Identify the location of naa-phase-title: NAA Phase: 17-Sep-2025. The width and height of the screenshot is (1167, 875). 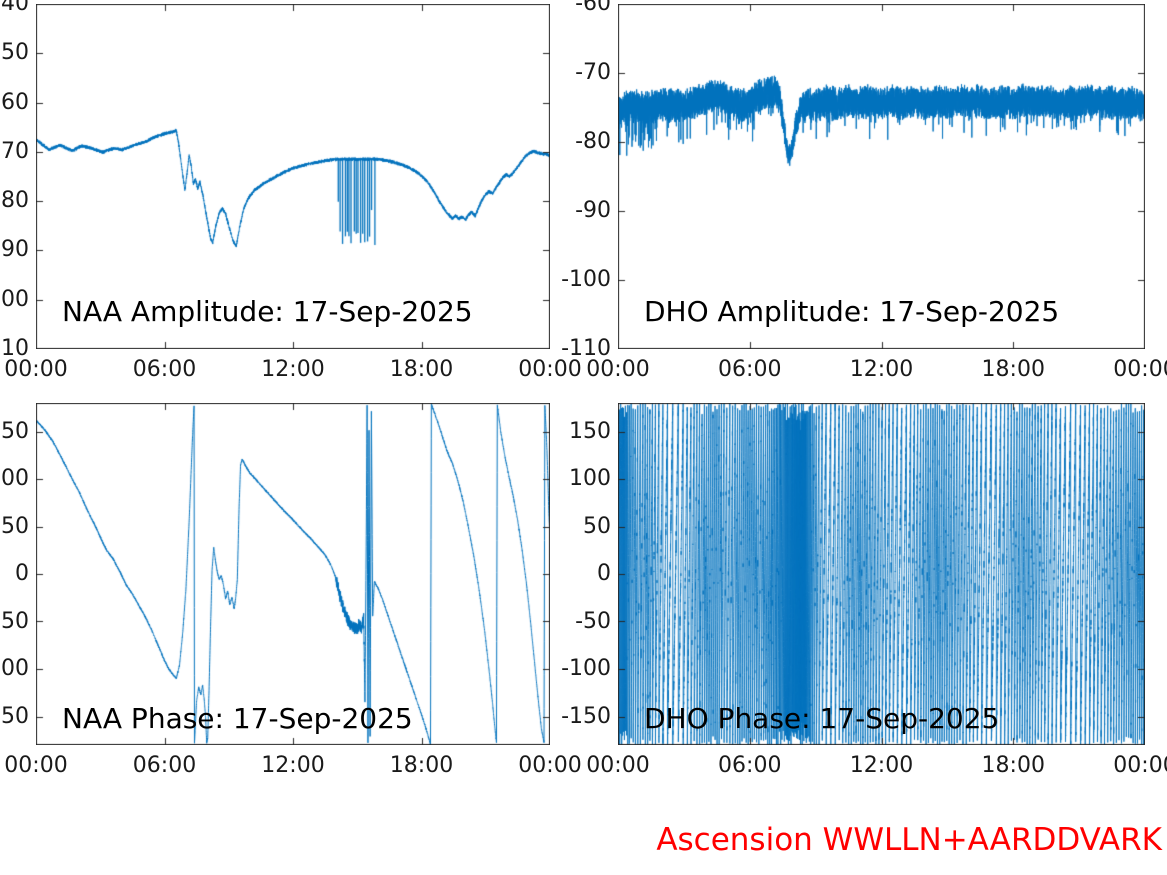
(237, 718).